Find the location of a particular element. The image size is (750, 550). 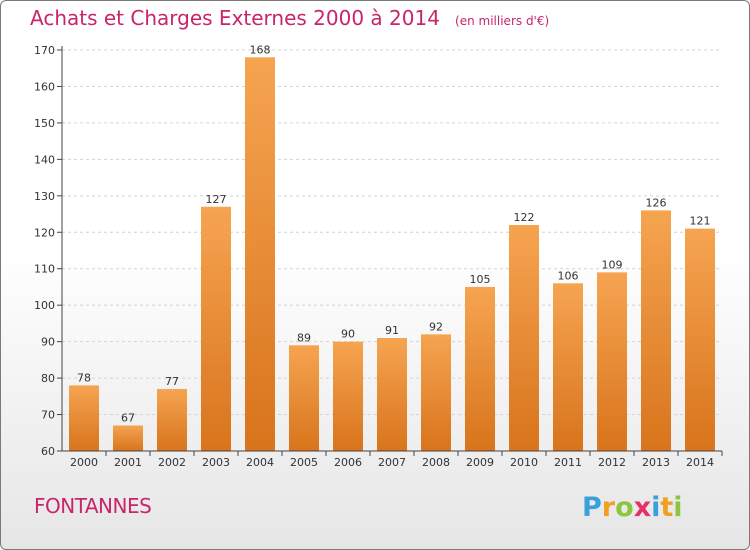

data-label: 106 is located at coordinates (568, 275).